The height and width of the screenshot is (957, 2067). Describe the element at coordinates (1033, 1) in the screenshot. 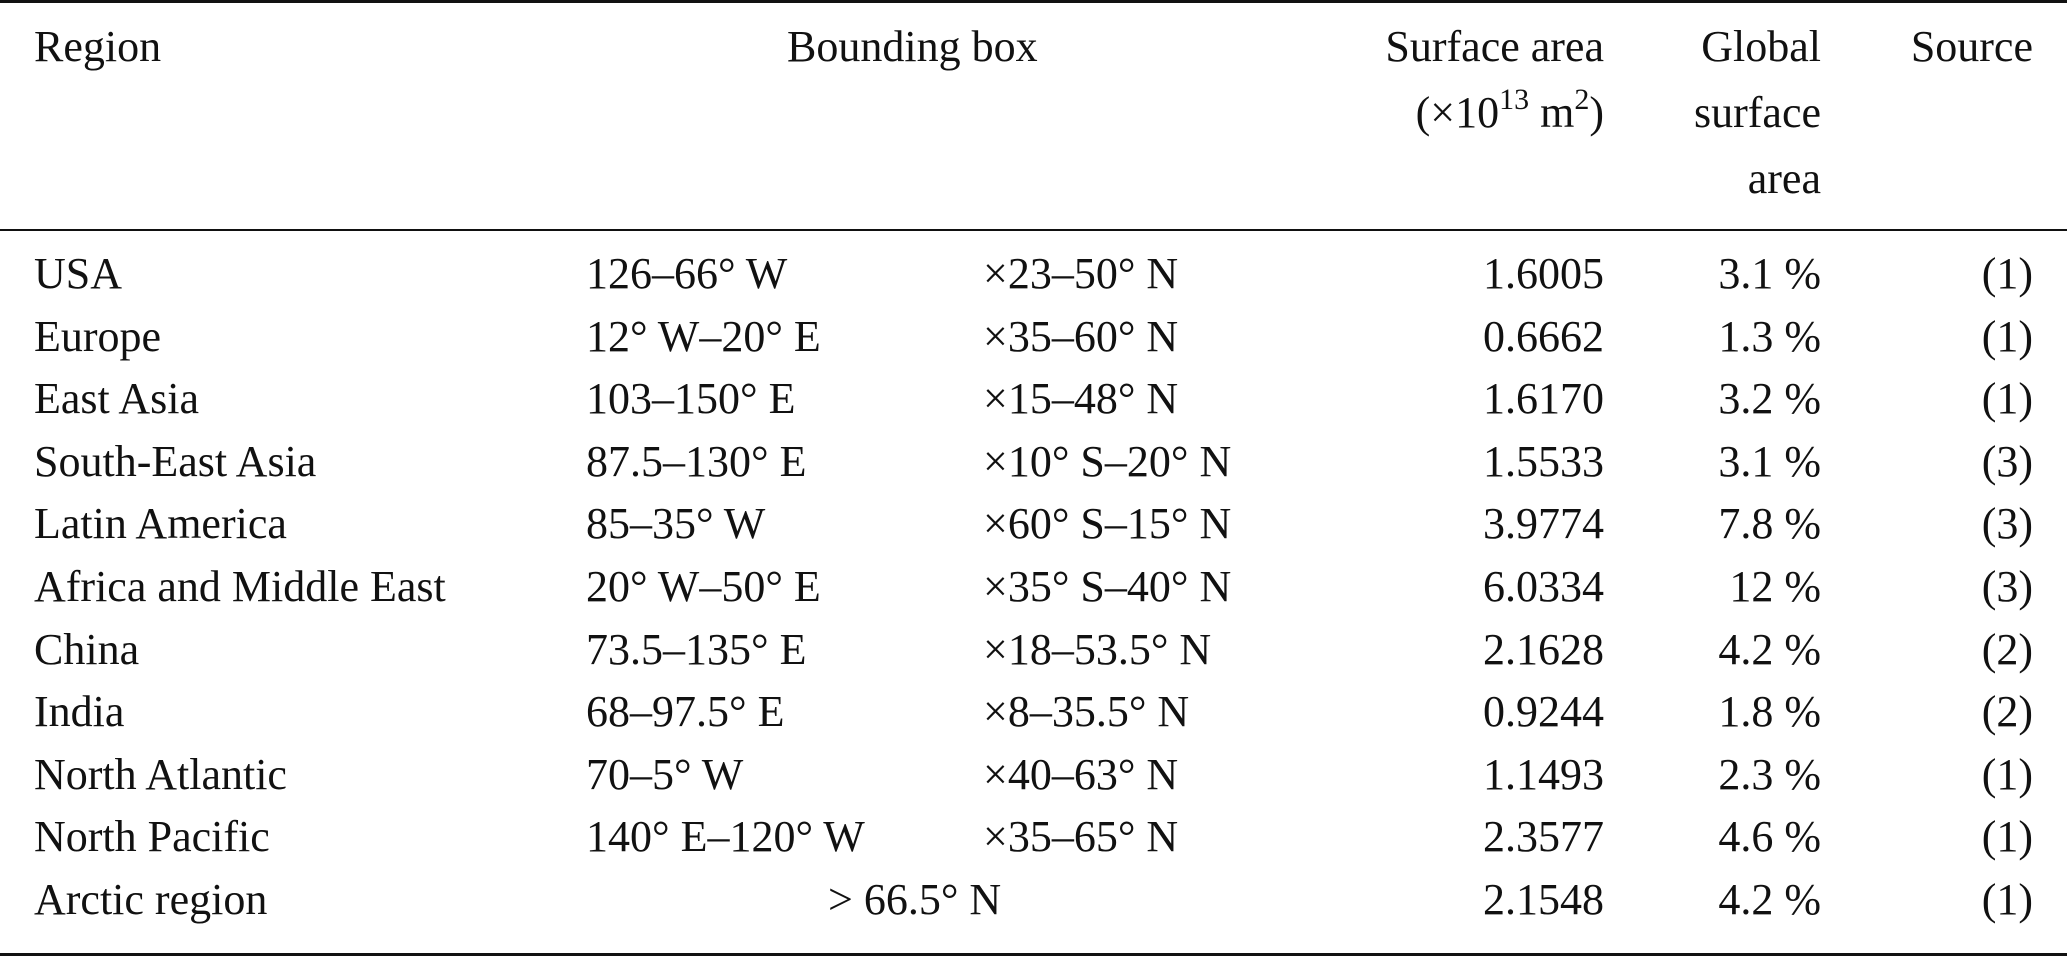

I see `top-rule` at that location.